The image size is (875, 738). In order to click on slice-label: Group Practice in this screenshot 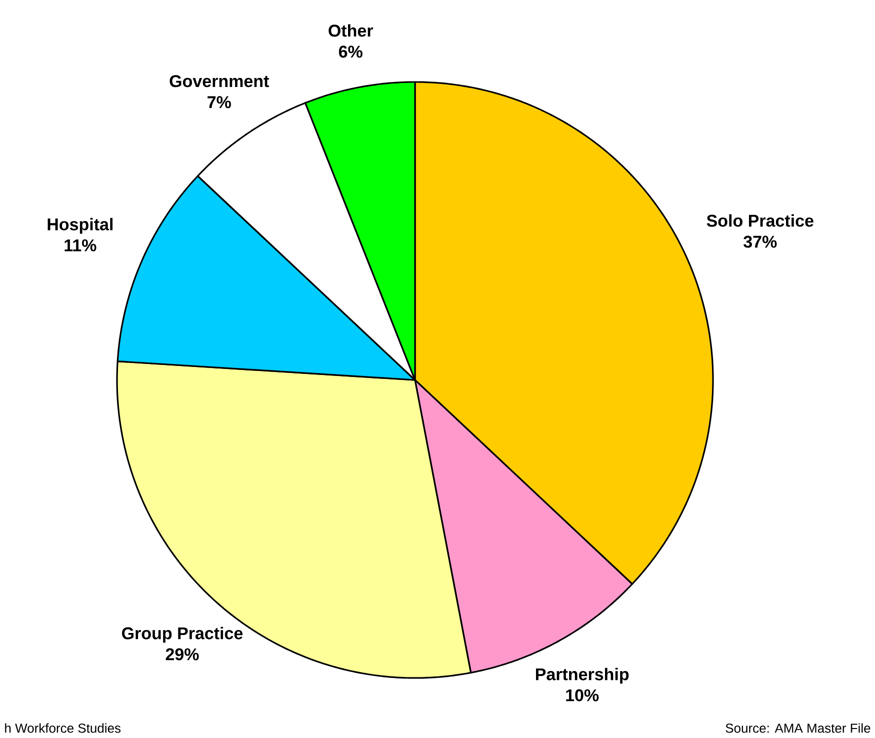, I will do `click(182, 634)`.